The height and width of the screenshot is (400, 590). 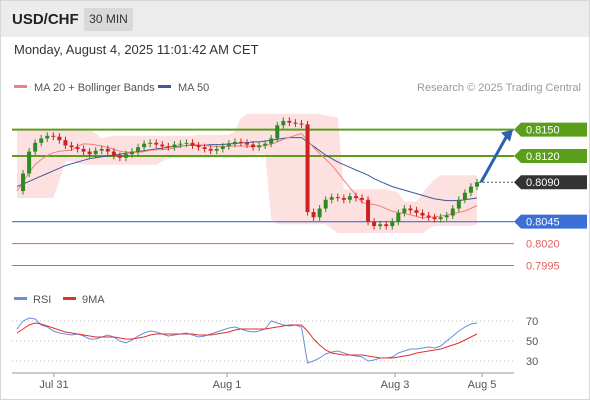 I want to click on timeframe-tab: 30 MIN, so click(x=108, y=19).